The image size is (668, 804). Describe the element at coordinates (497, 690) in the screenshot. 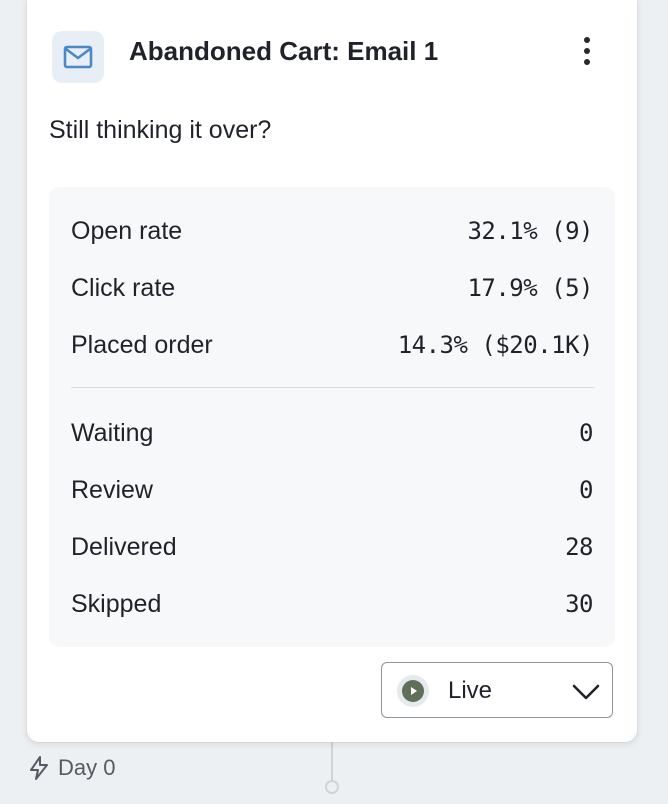

I see `status-select: Live` at that location.